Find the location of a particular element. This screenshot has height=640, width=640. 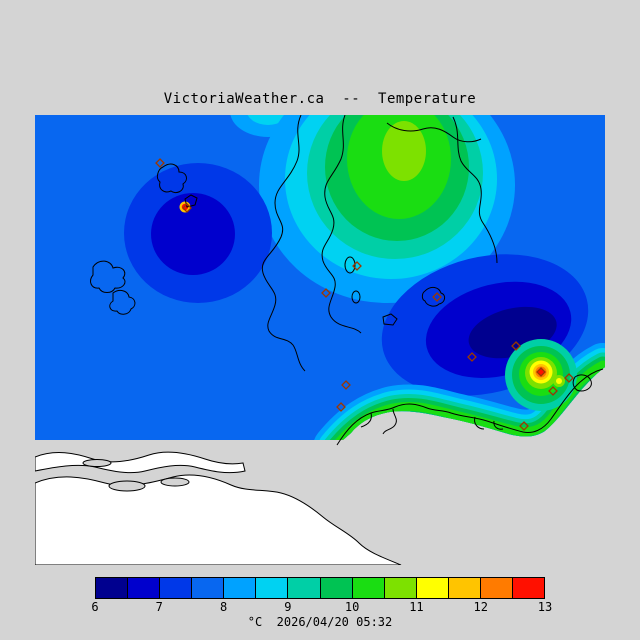

colorbar-tick-label: 11 is located at coordinates (416, 607).